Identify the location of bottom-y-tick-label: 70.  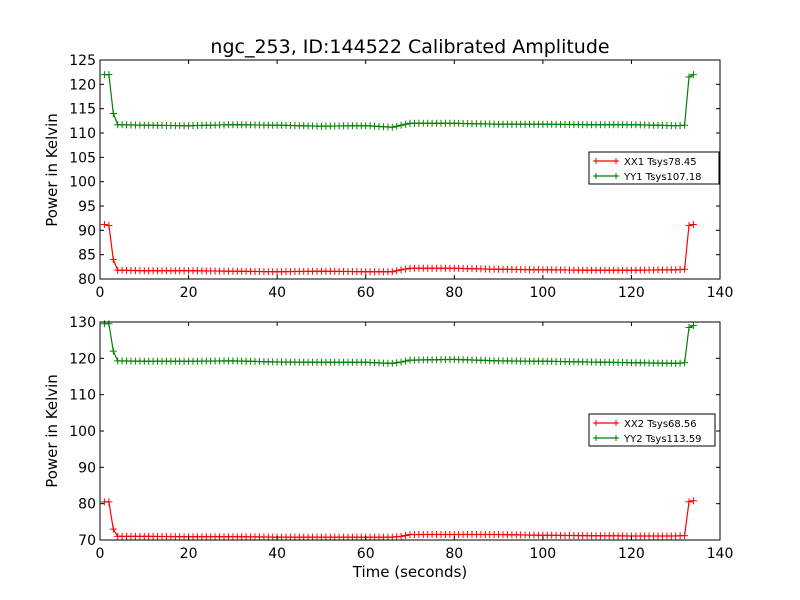
(87, 541).